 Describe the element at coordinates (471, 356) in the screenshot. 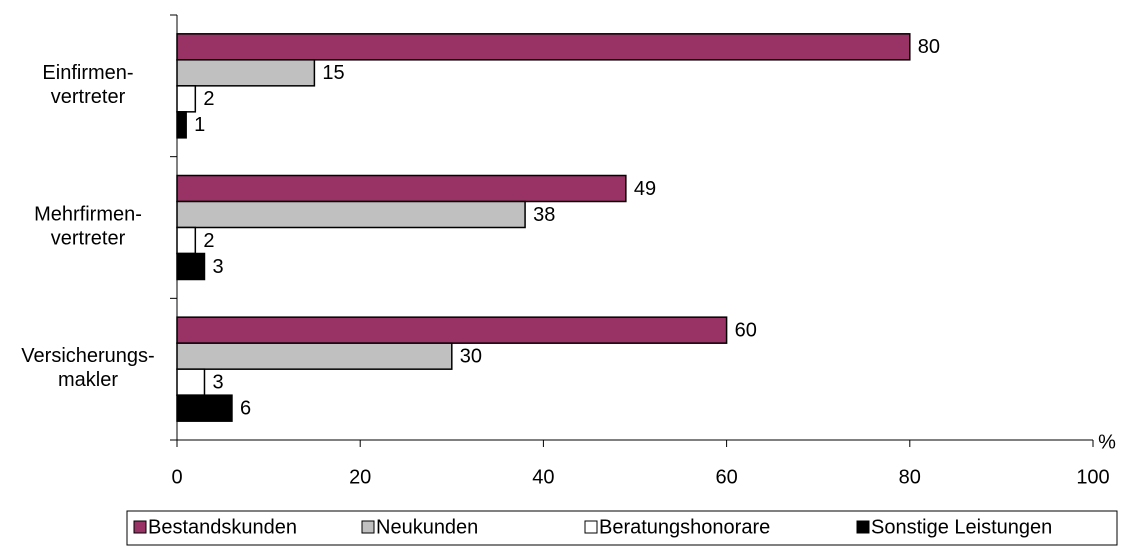

I see `value-label: 30` at that location.